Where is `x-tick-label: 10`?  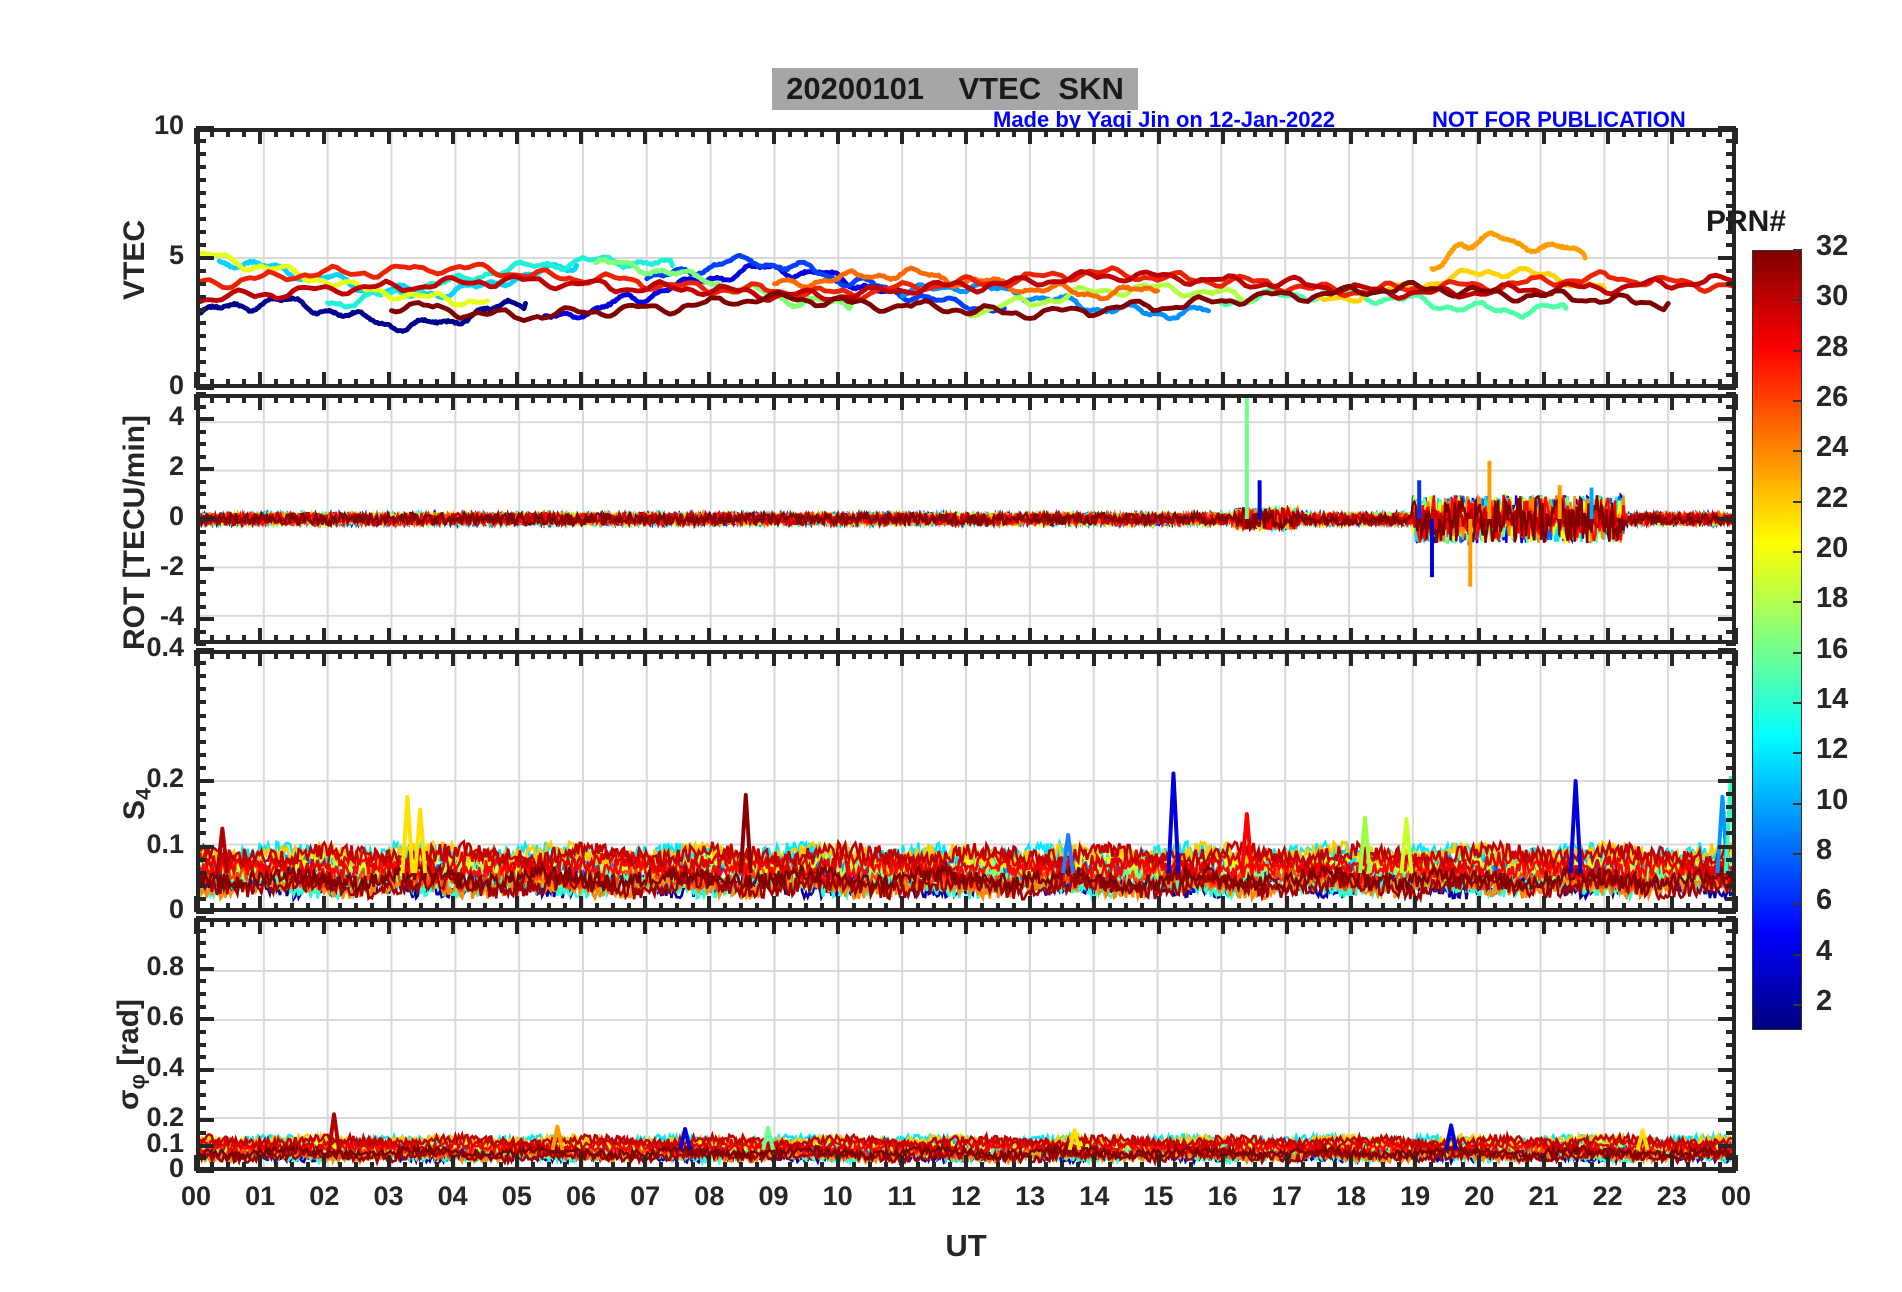 x-tick-label: 10 is located at coordinates (837, 1196).